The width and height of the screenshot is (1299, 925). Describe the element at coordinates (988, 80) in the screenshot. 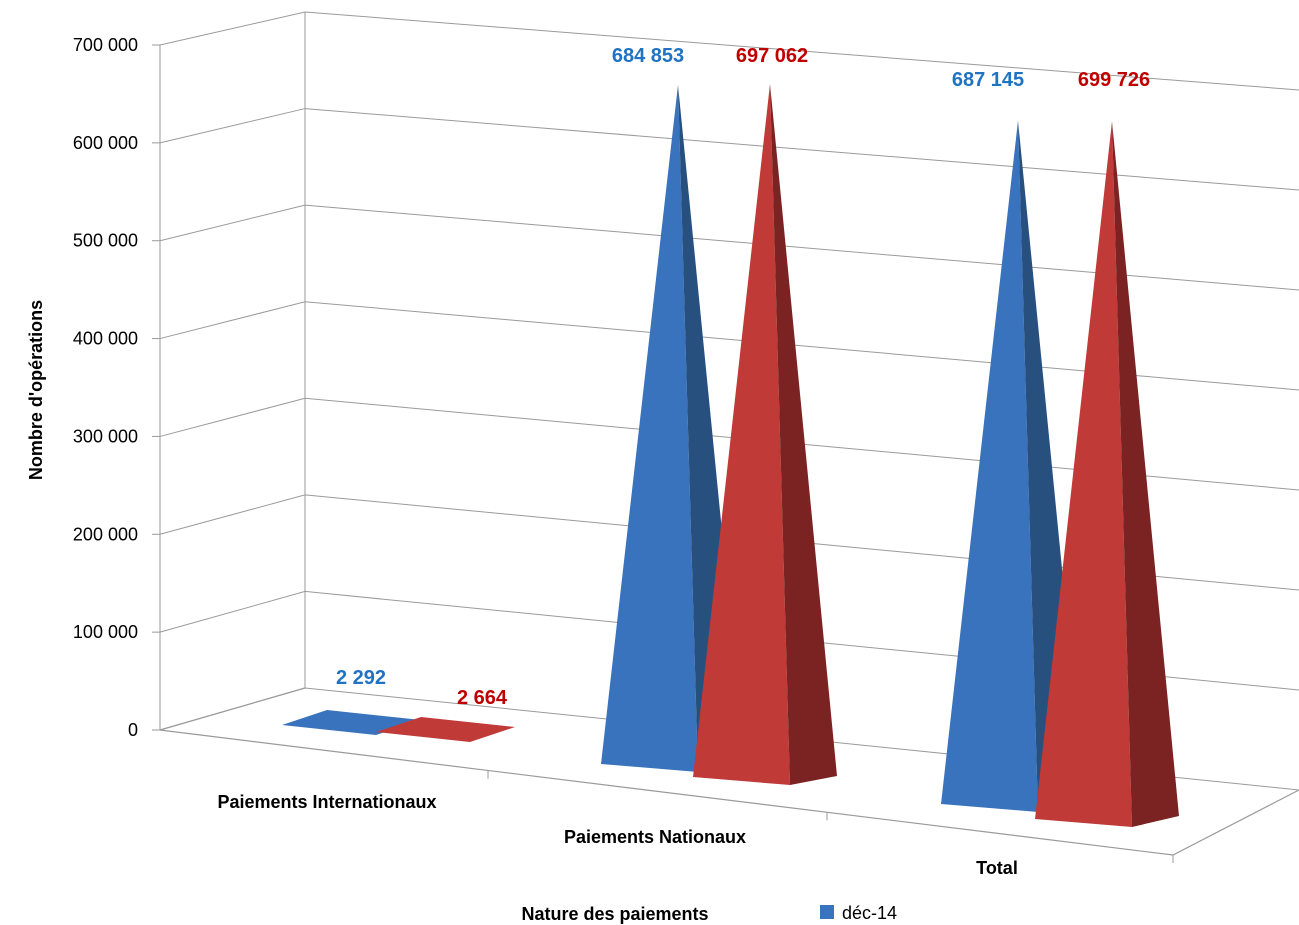

I see `data-label: 687 145` at that location.